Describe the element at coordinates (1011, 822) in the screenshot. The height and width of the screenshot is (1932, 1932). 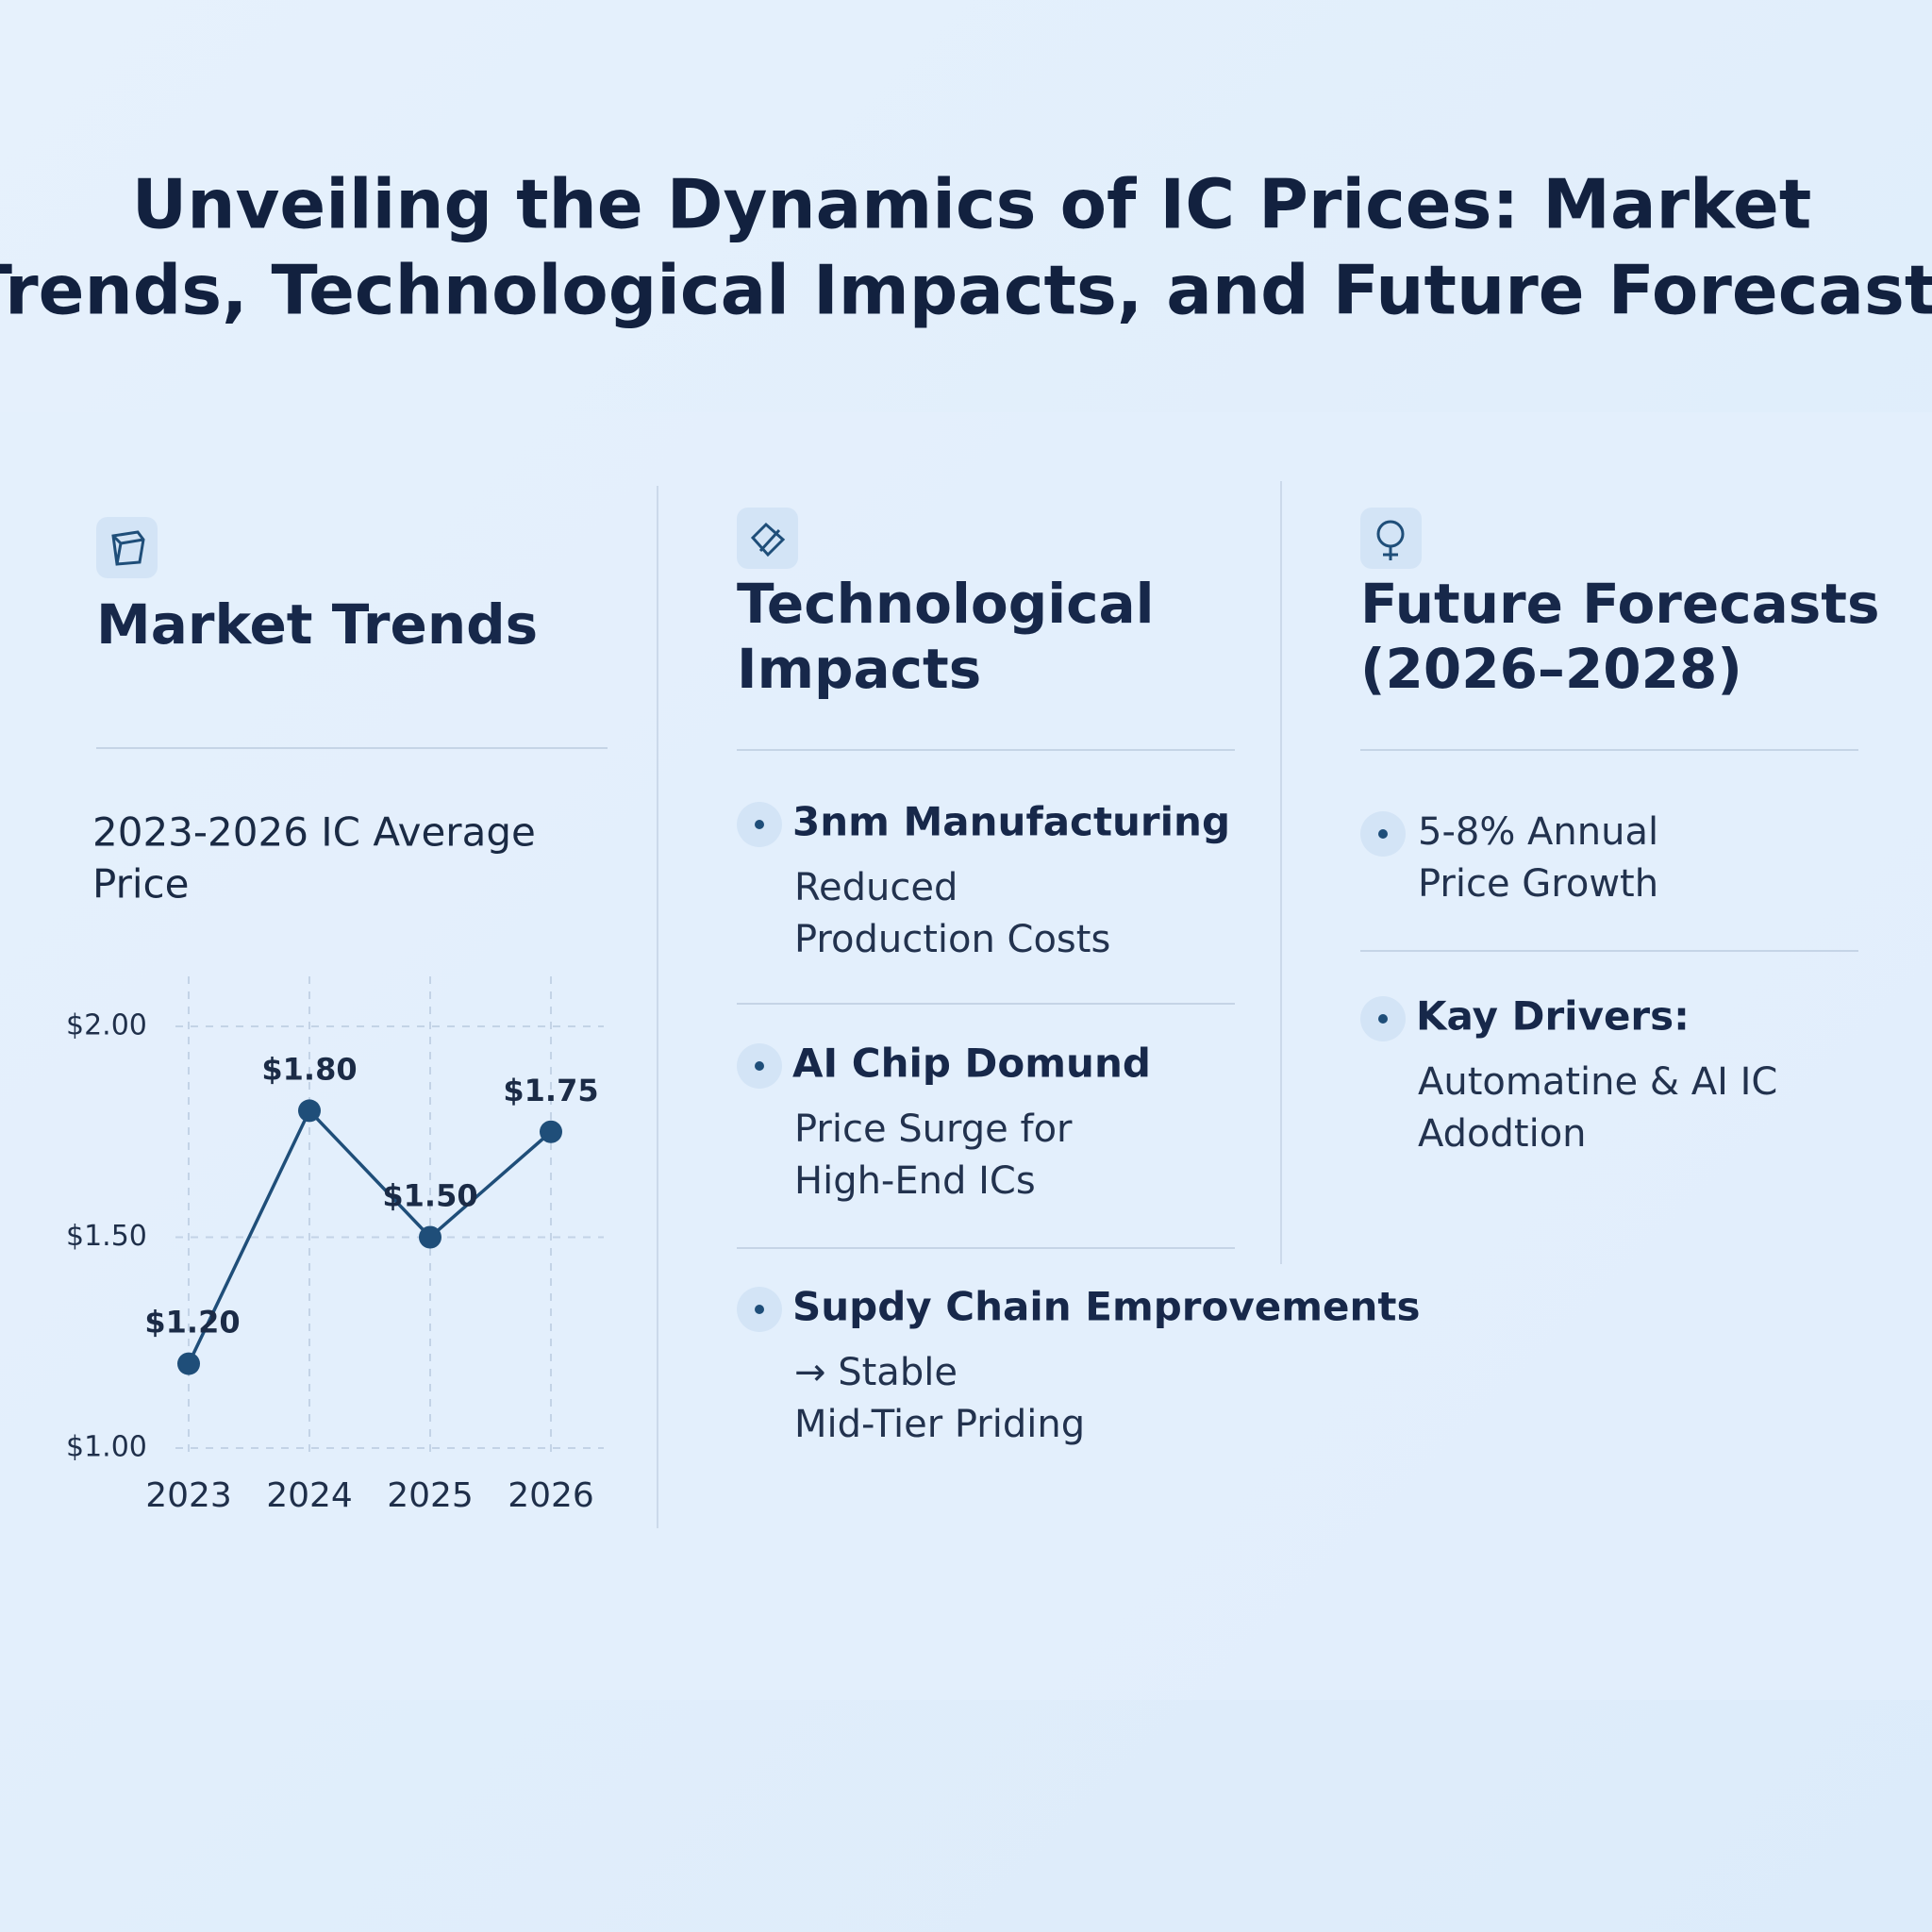
I see `item-title: 3nm Manufacturing` at that location.